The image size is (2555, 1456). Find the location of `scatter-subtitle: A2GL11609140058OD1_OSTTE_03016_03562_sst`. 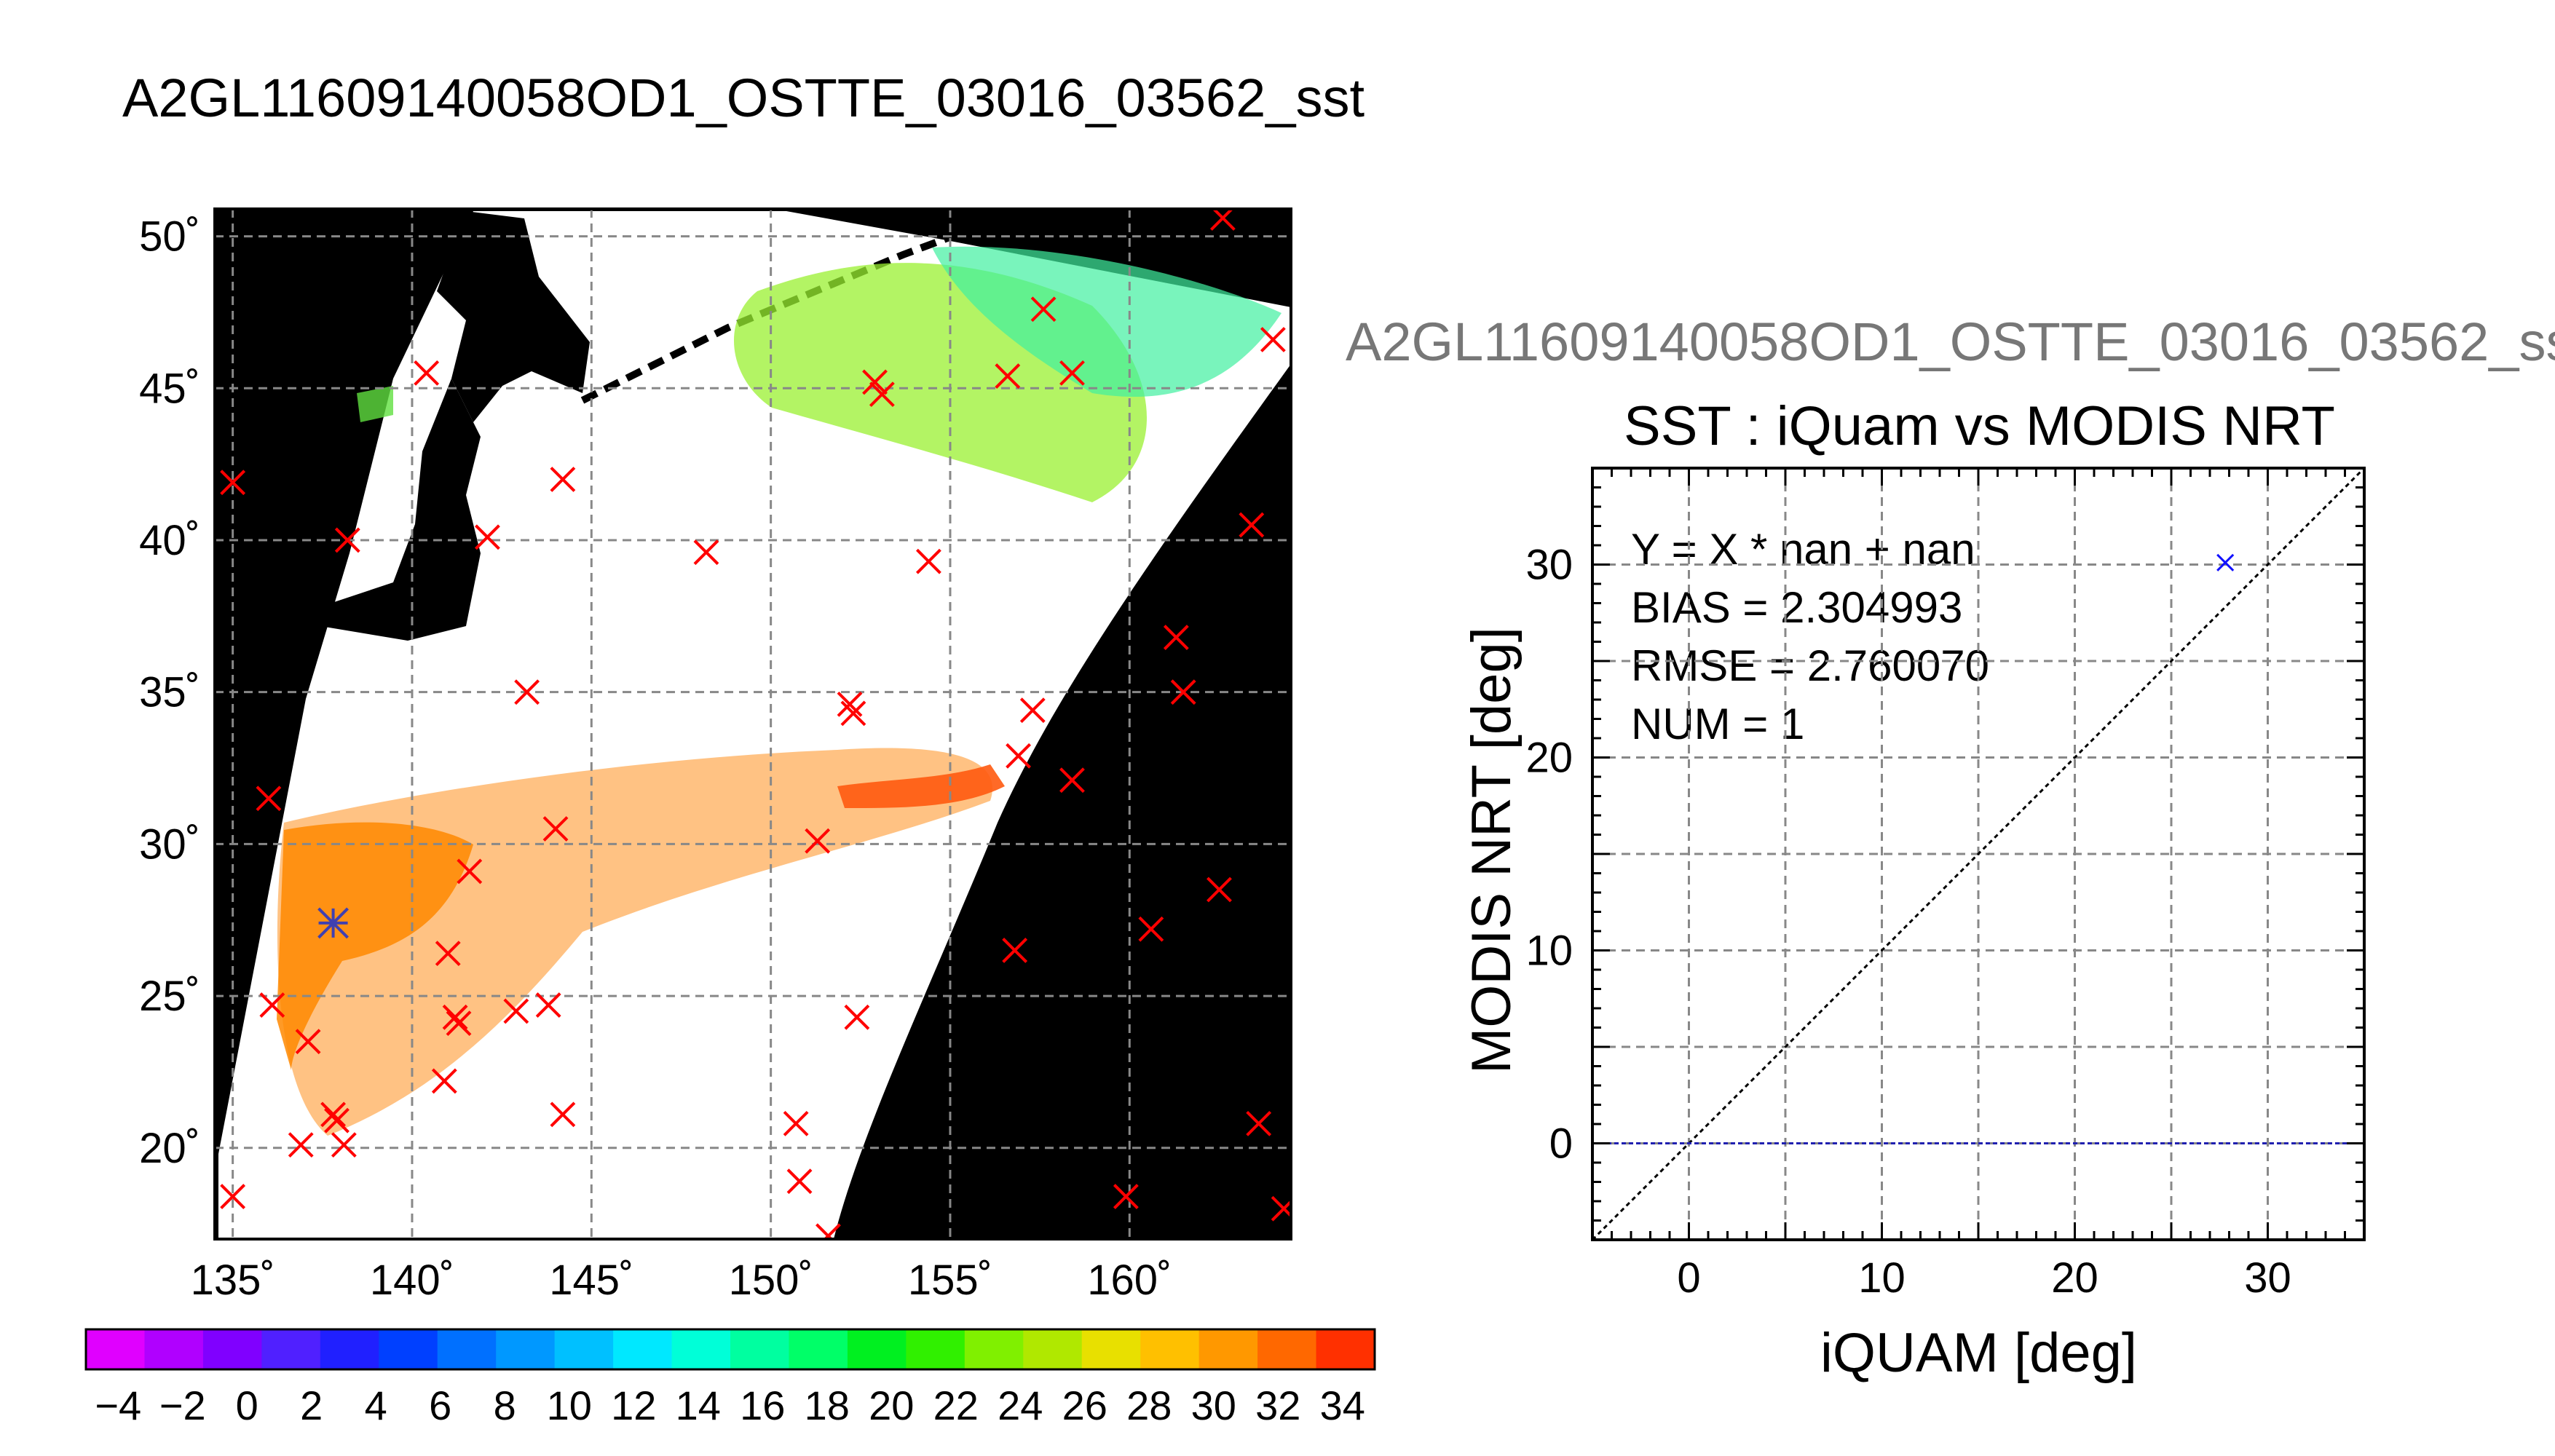

scatter-subtitle: A2GL11609140058OD1_OSTTE_03016_03562_sst is located at coordinates (1950, 342).